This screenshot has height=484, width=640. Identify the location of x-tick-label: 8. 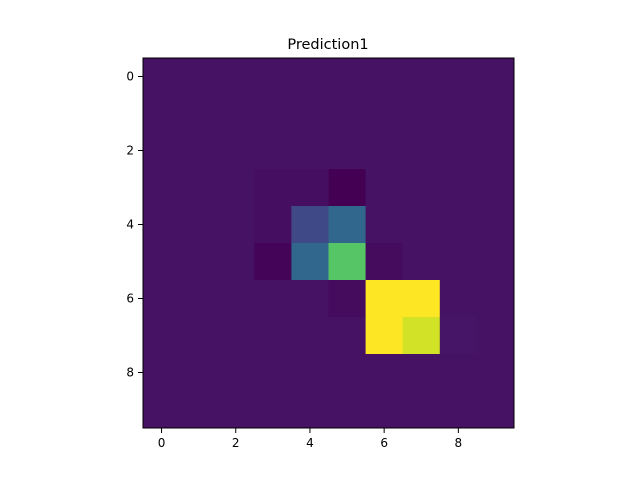
(459, 443).